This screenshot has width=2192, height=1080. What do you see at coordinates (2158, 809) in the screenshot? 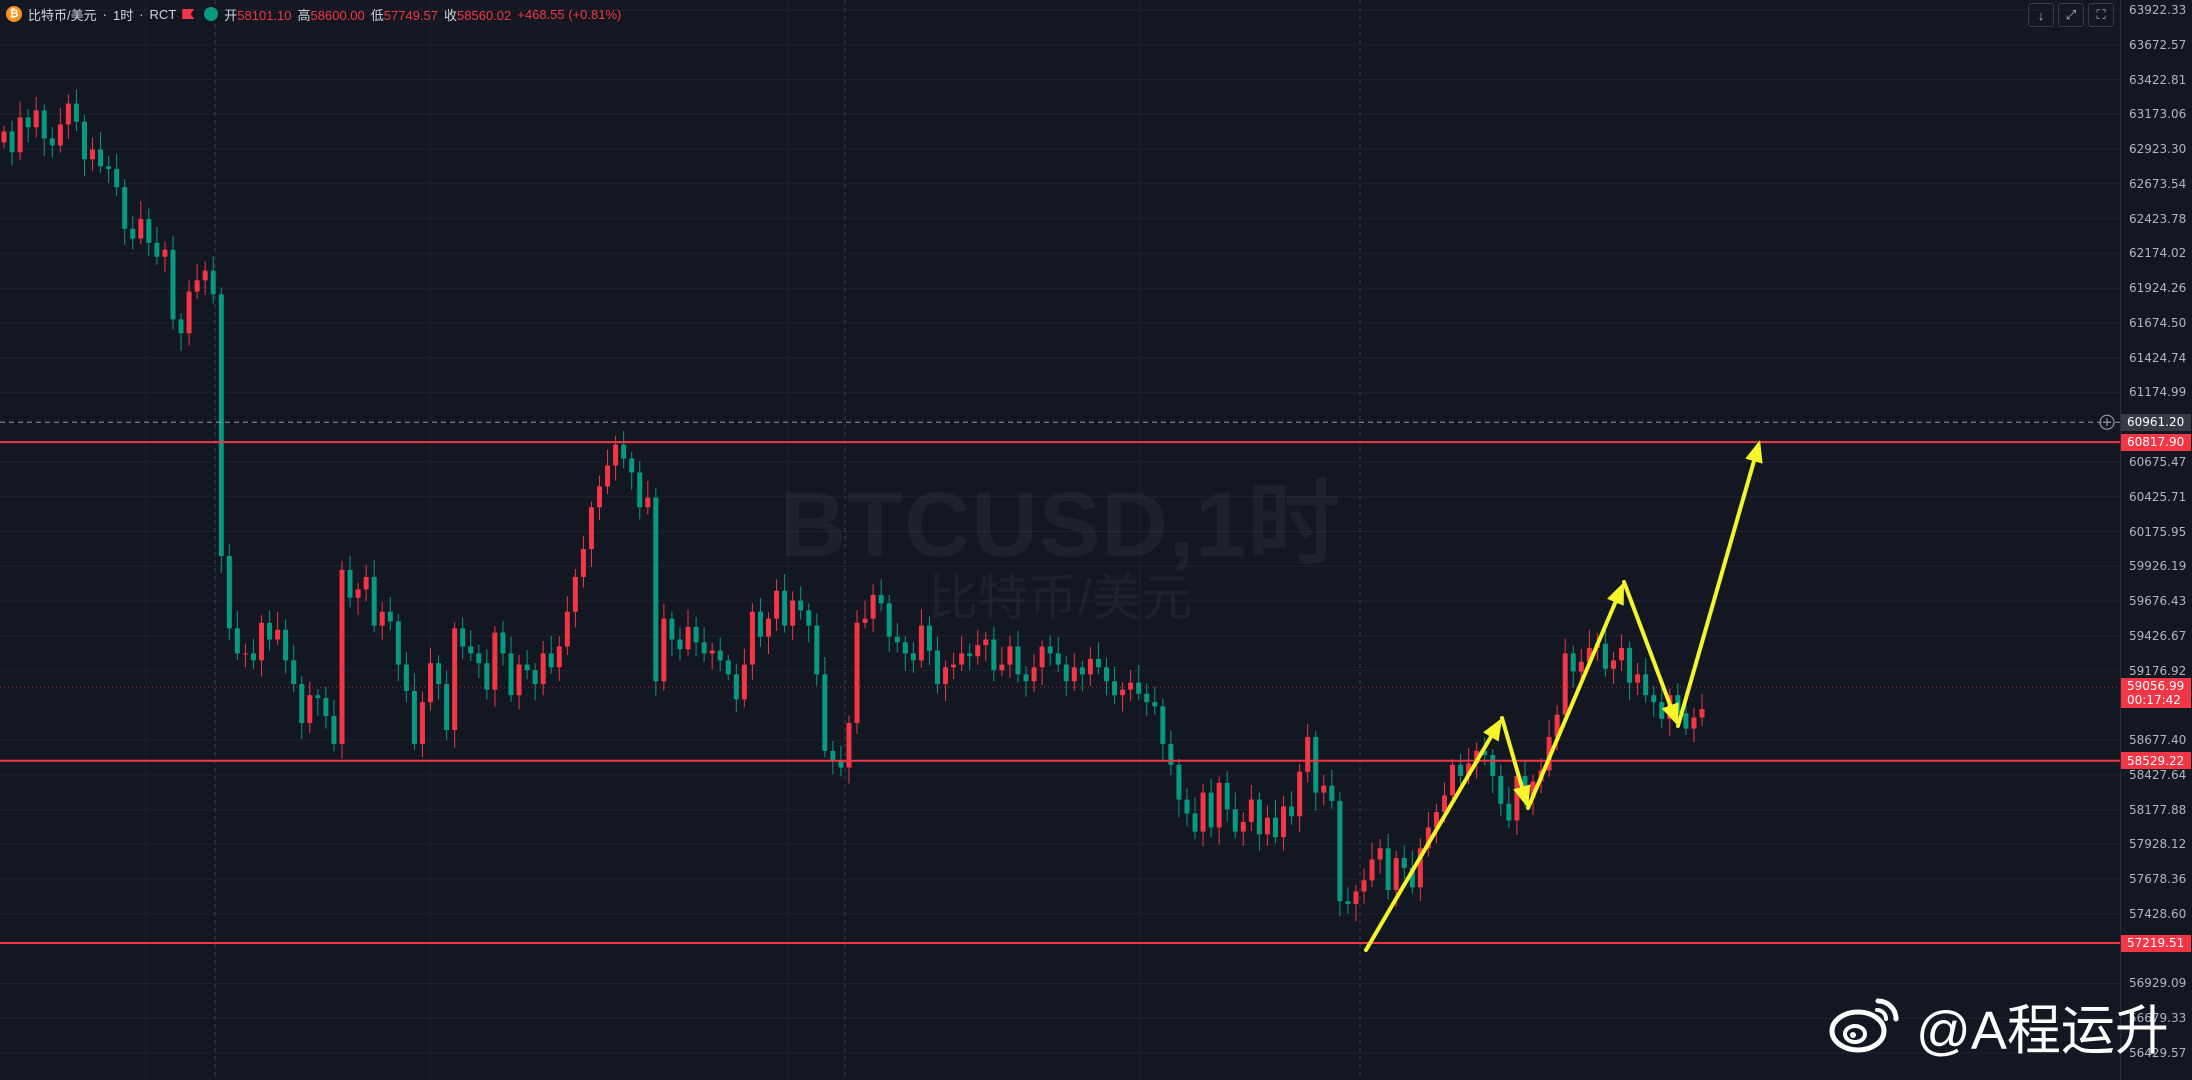
I see `price-tick-label: 58177.88` at bounding box center [2158, 809].